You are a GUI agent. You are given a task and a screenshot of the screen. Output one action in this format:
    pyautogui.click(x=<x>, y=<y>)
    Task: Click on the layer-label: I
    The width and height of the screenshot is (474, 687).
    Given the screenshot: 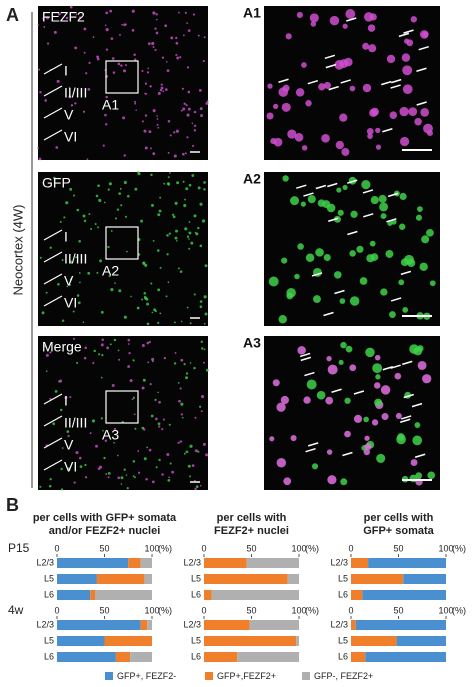 What is the action you would take?
    pyautogui.click(x=66, y=71)
    